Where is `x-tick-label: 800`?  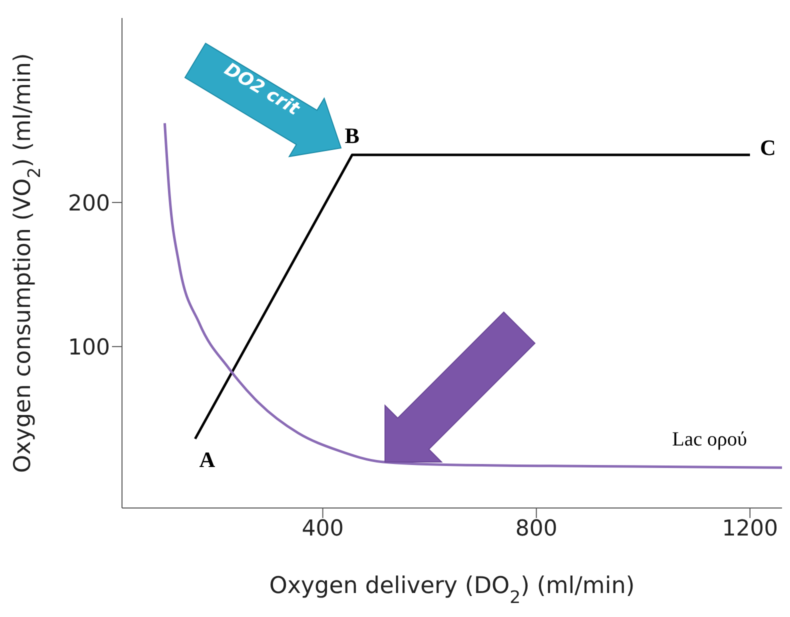 x-tick-label: 800 is located at coordinates (536, 529).